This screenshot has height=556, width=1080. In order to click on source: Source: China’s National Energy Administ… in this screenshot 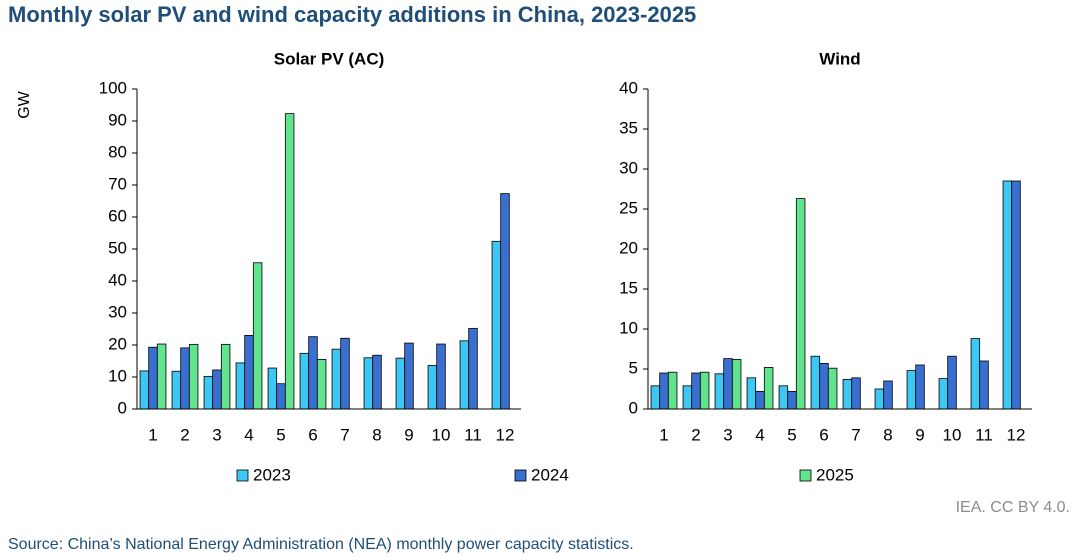, I will do `click(321, 544)`.